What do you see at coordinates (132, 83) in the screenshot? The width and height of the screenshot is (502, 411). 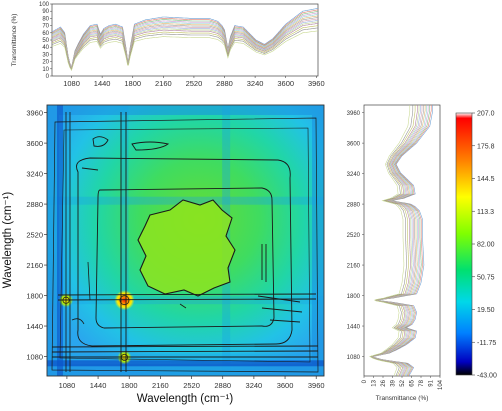 I see `top-x-tick-label: 1800` at bounding box center [132, 83].